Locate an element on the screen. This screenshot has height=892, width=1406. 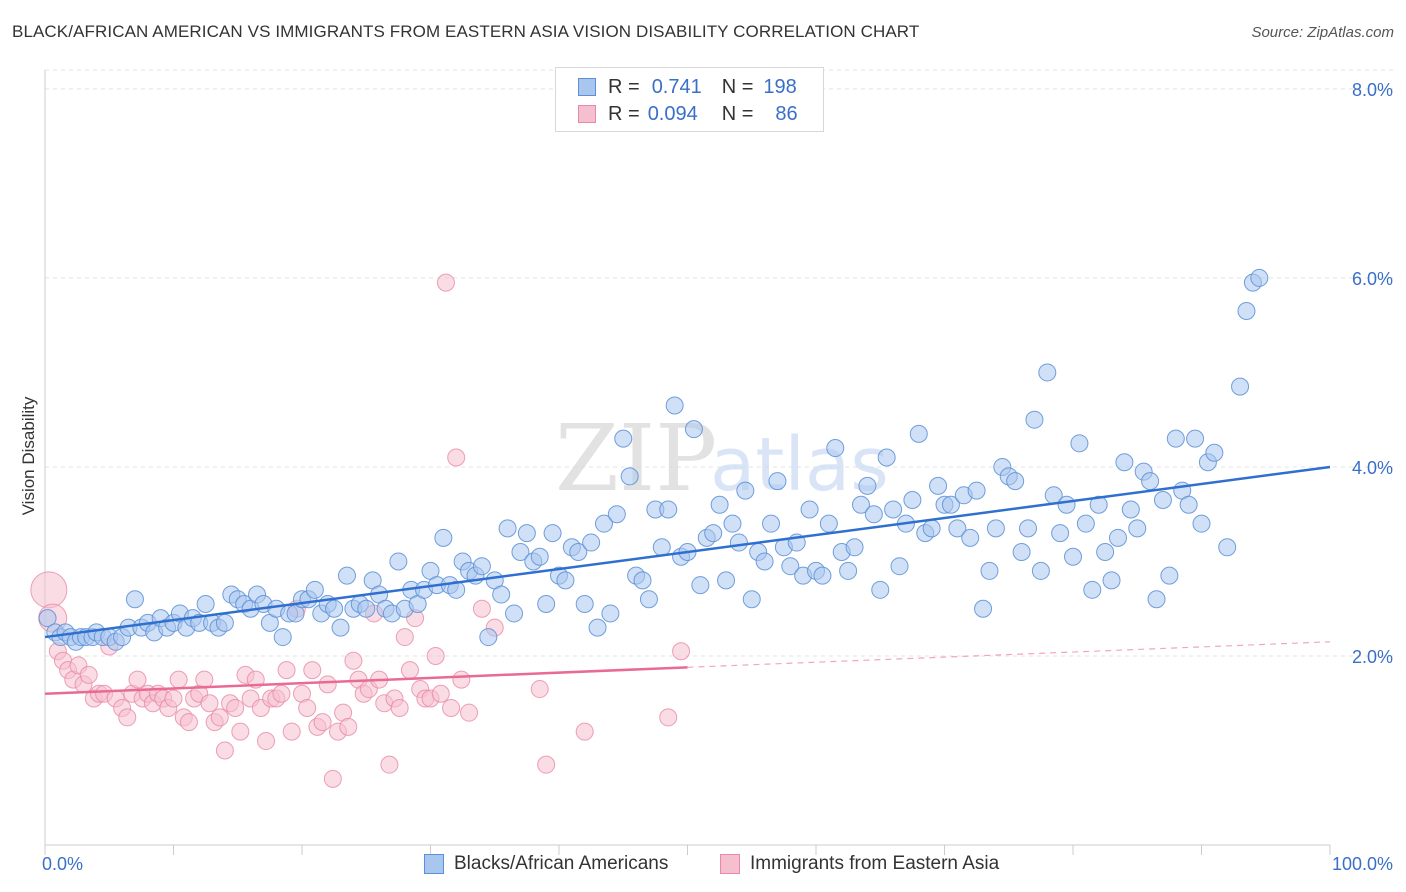
legend-n-label: N = is located at coordinates (737, 86).